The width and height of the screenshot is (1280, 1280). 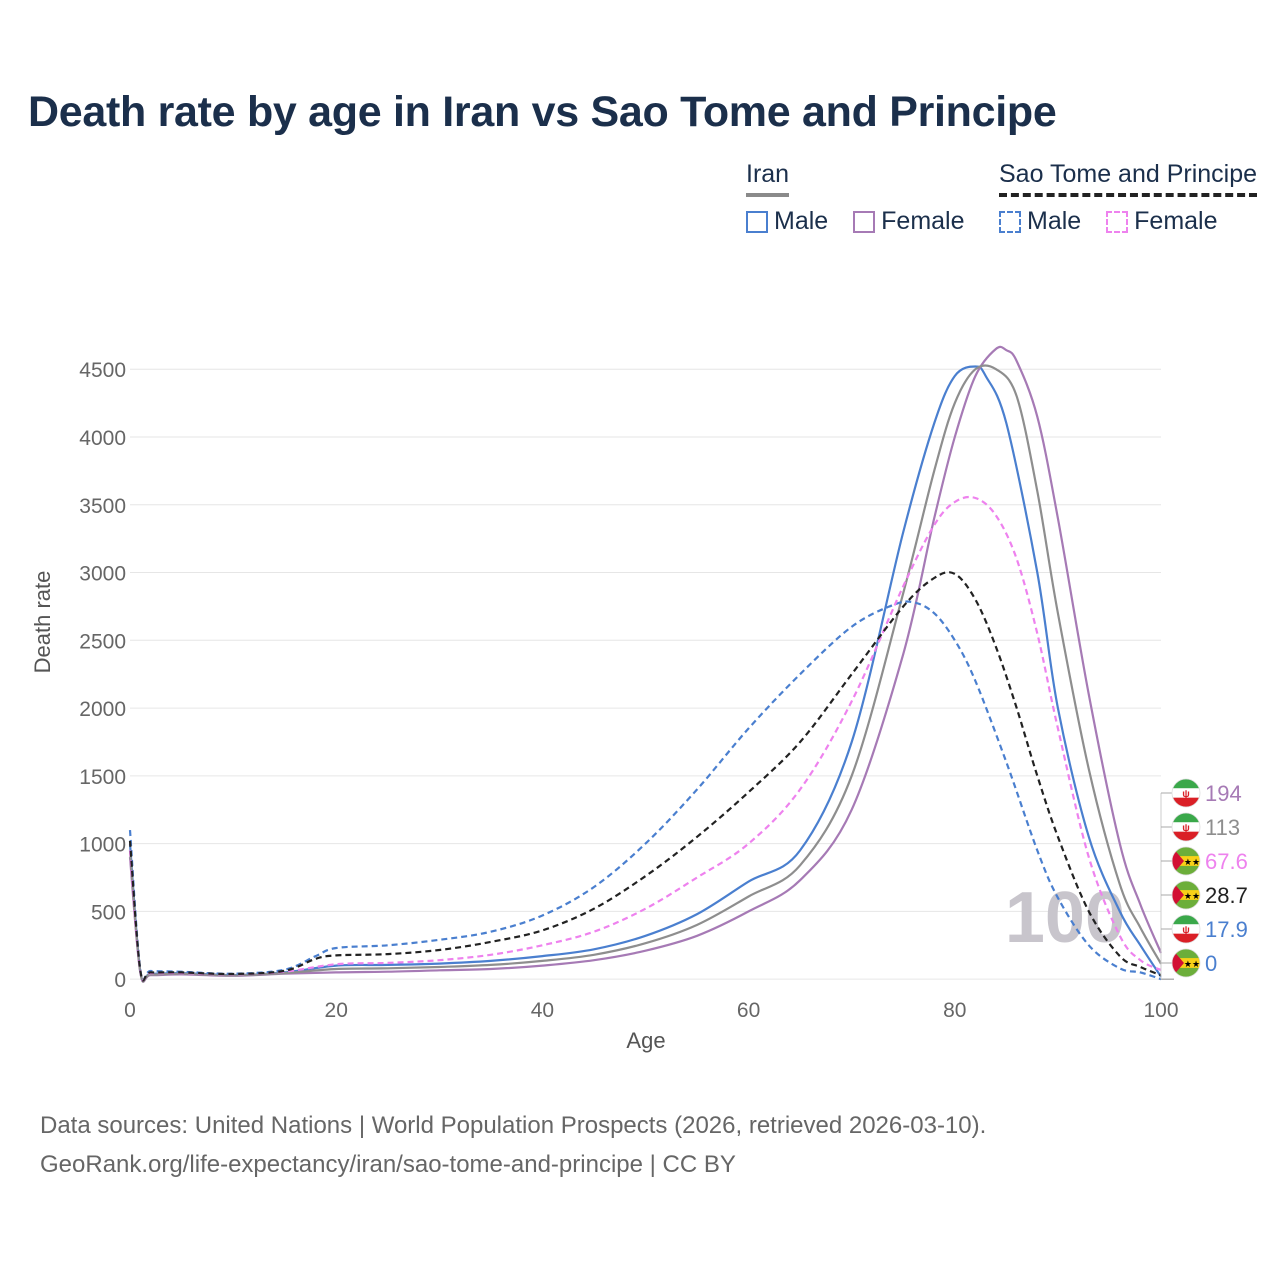 What do you see at coordinates (108, 912) in the screenshot?
I see `y-tick-label: 500` at bounding box center [108, 912].